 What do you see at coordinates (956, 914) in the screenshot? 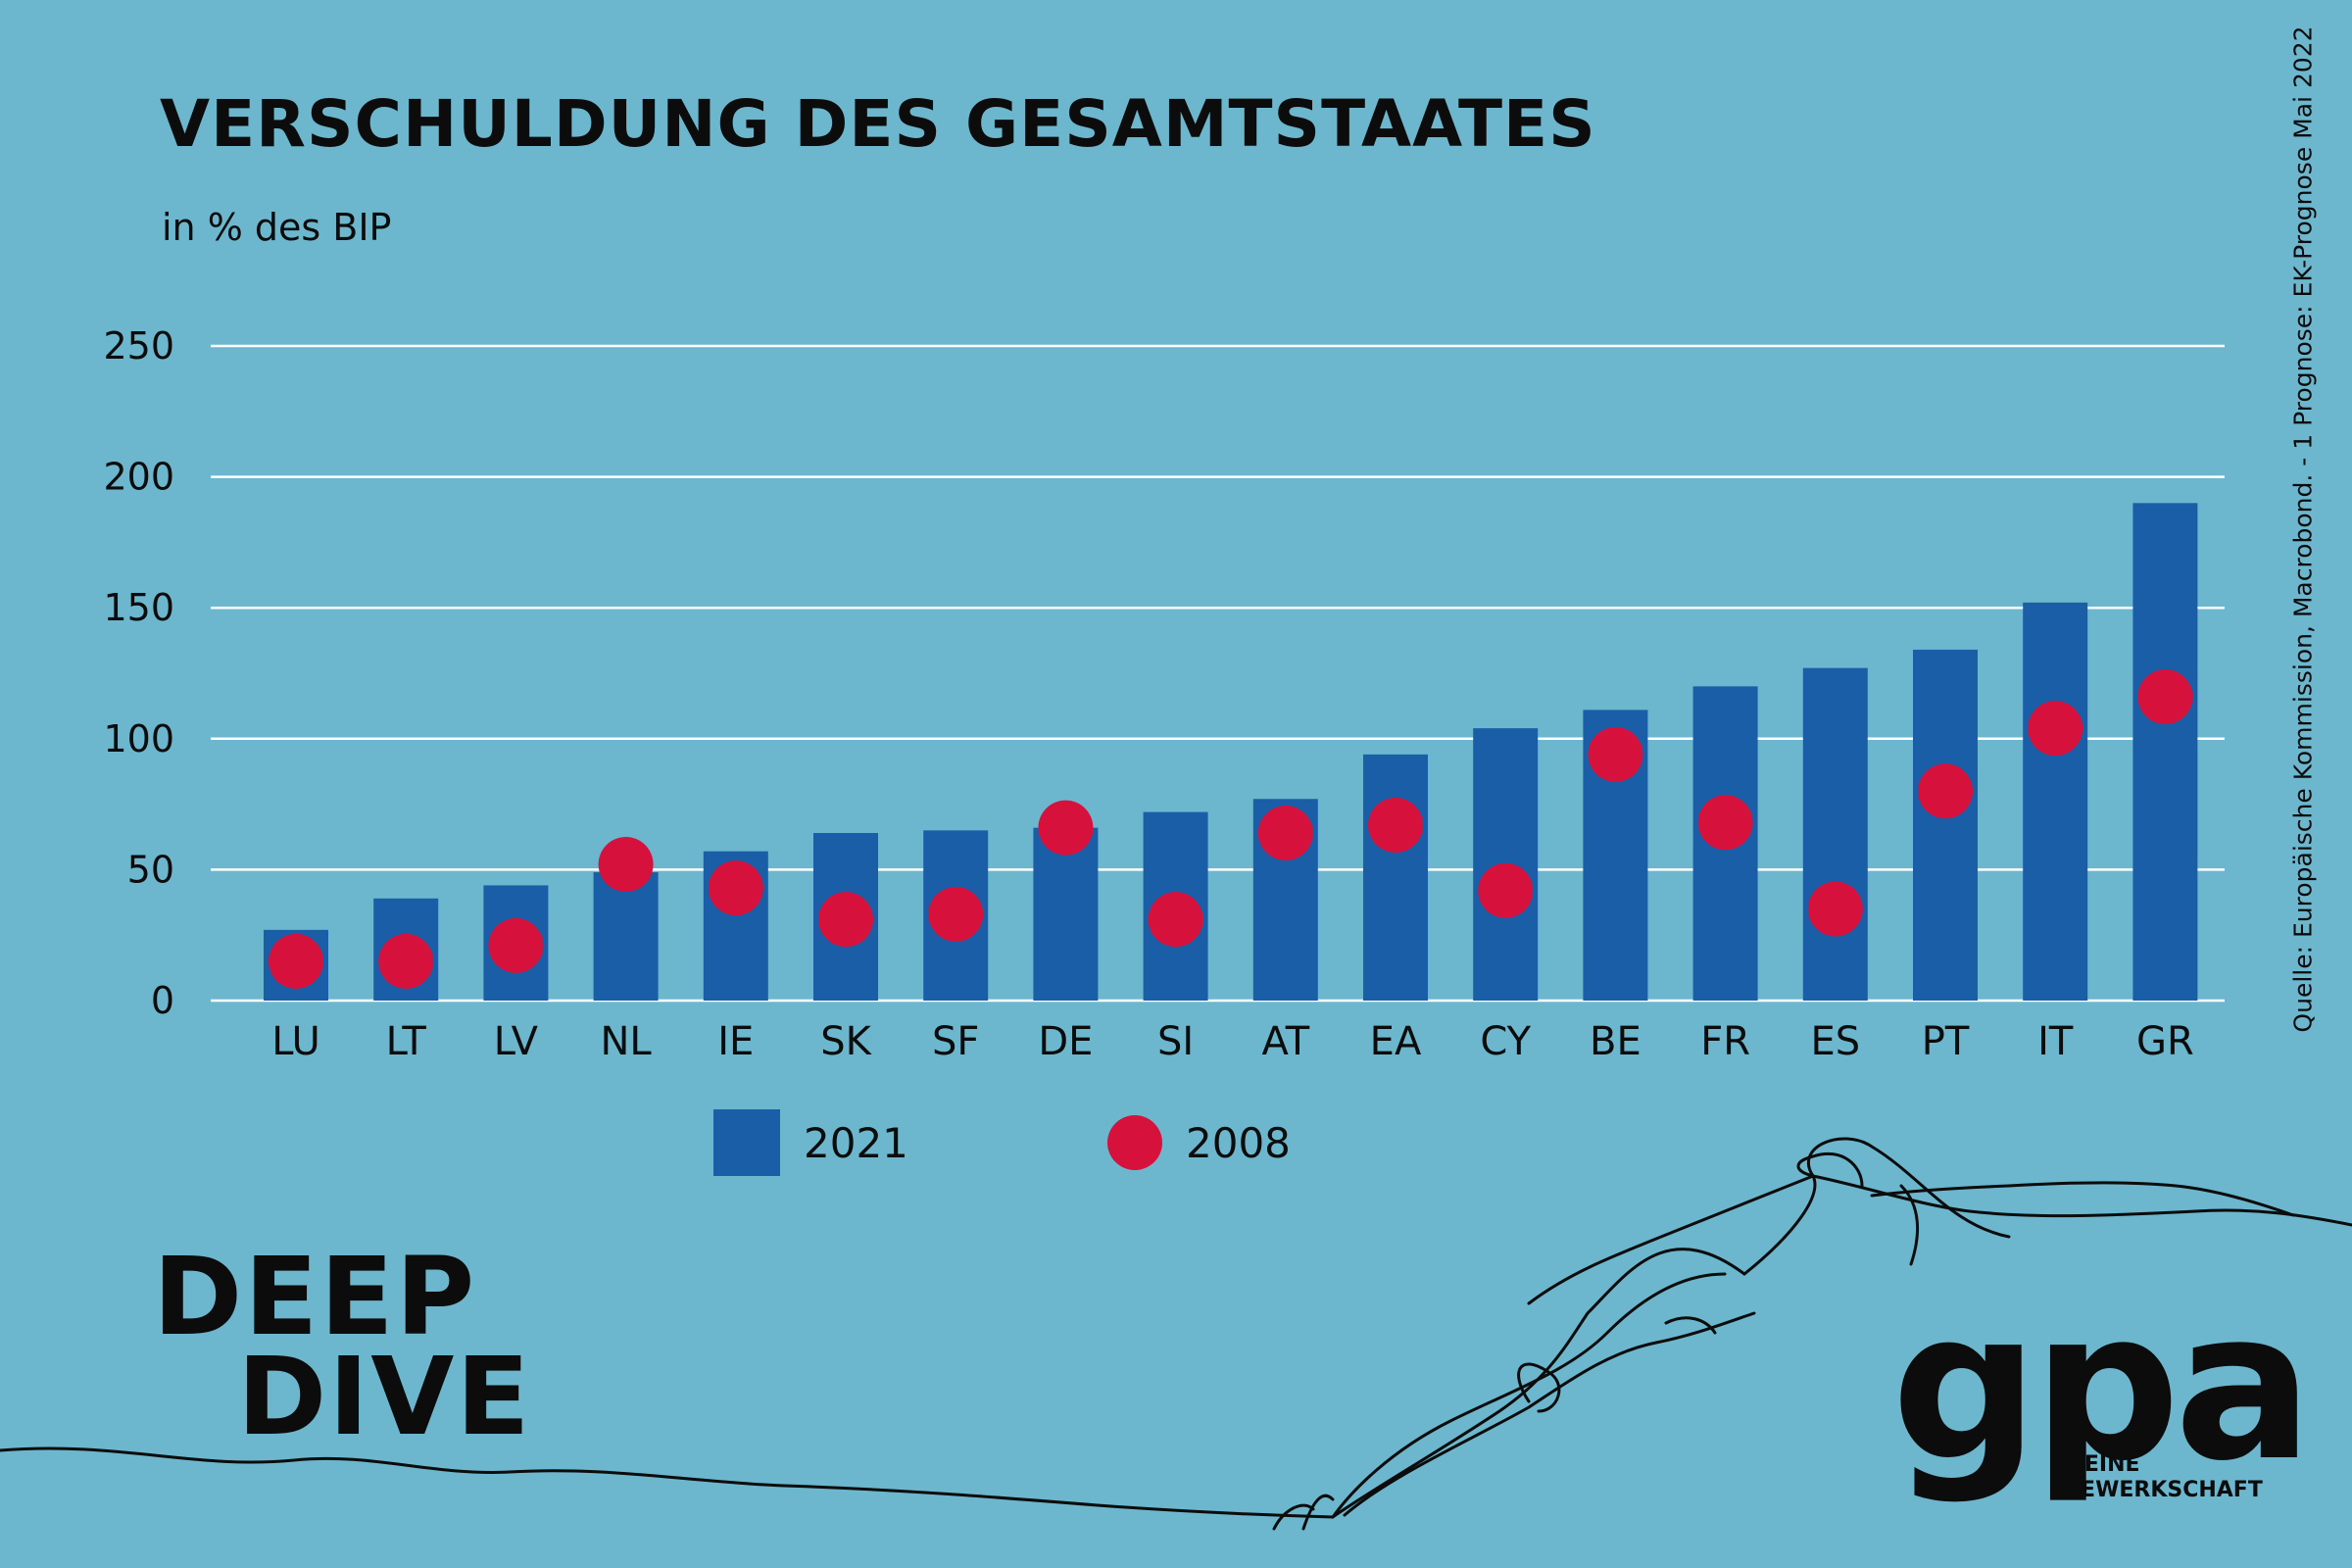
I see `dot-2008-SF` at bounding box center [956, 914].